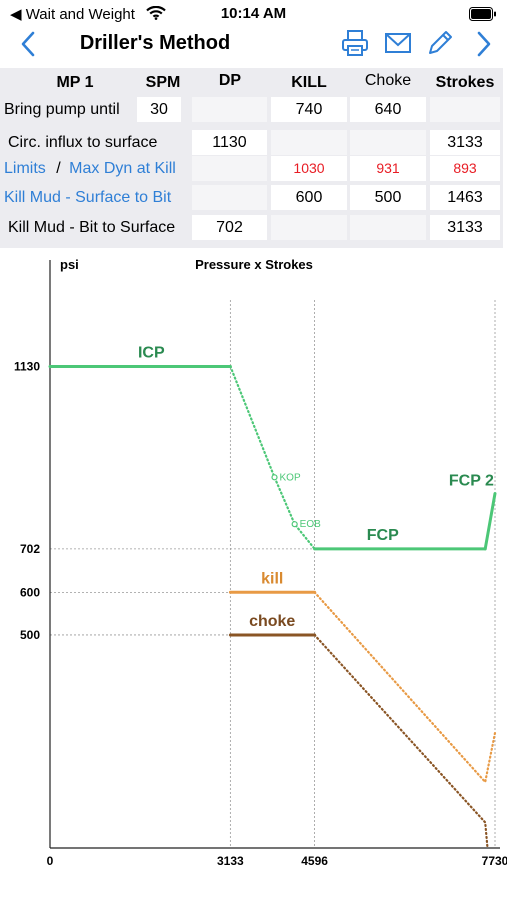 This screenshot has height=900, width=507. What do you see at coordinates (253, 48) in the screenshot?
I see `nav-bar: Driller's Method` at bounding box center [253, 48].